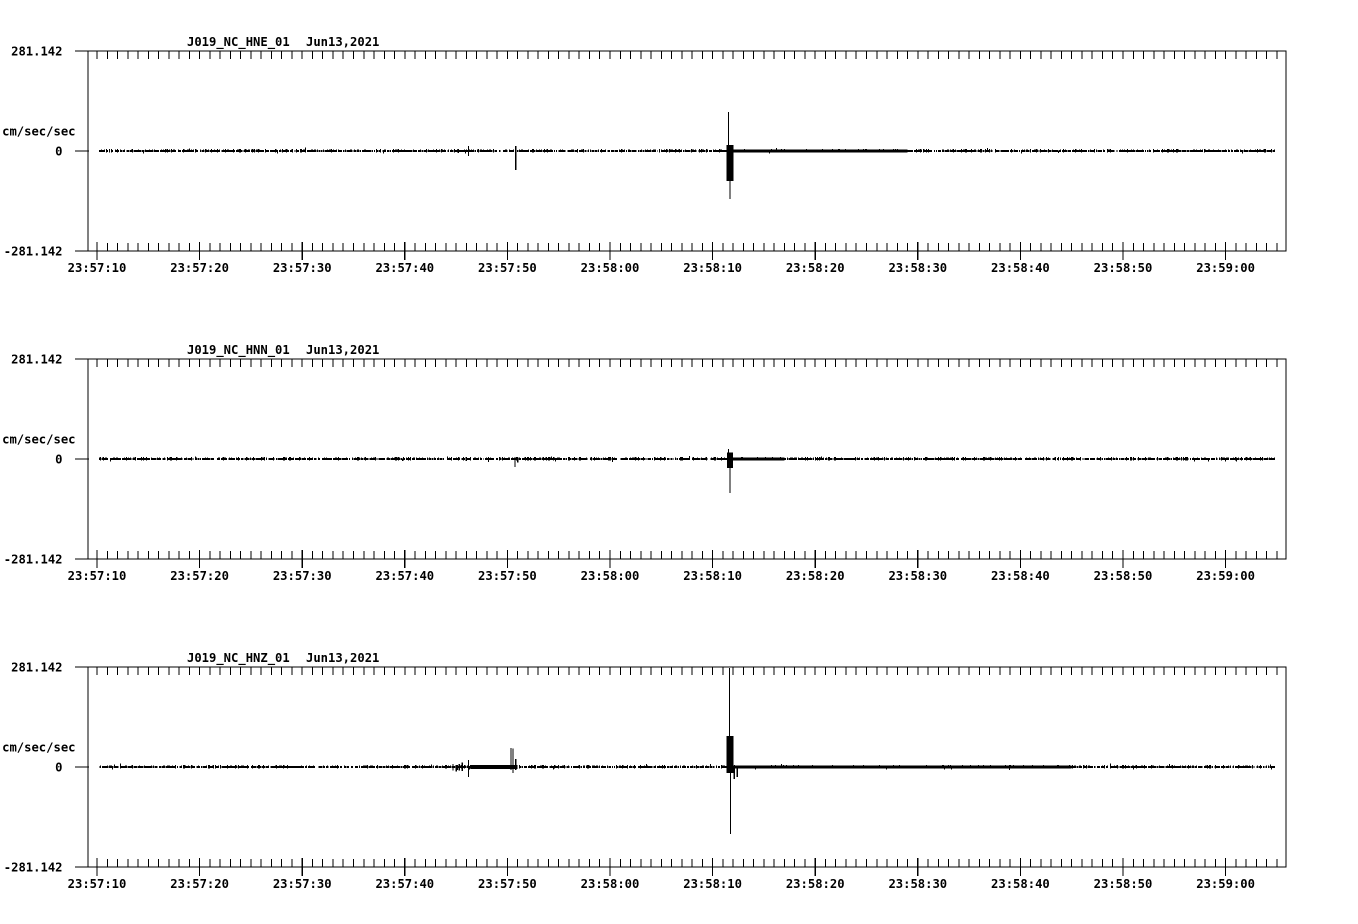  What do you see at coordinates (404, 576) in the screenshot?
I see `panel-HNN-x-tick-label-3: 23:57:40` at bounding box center [404, 576].